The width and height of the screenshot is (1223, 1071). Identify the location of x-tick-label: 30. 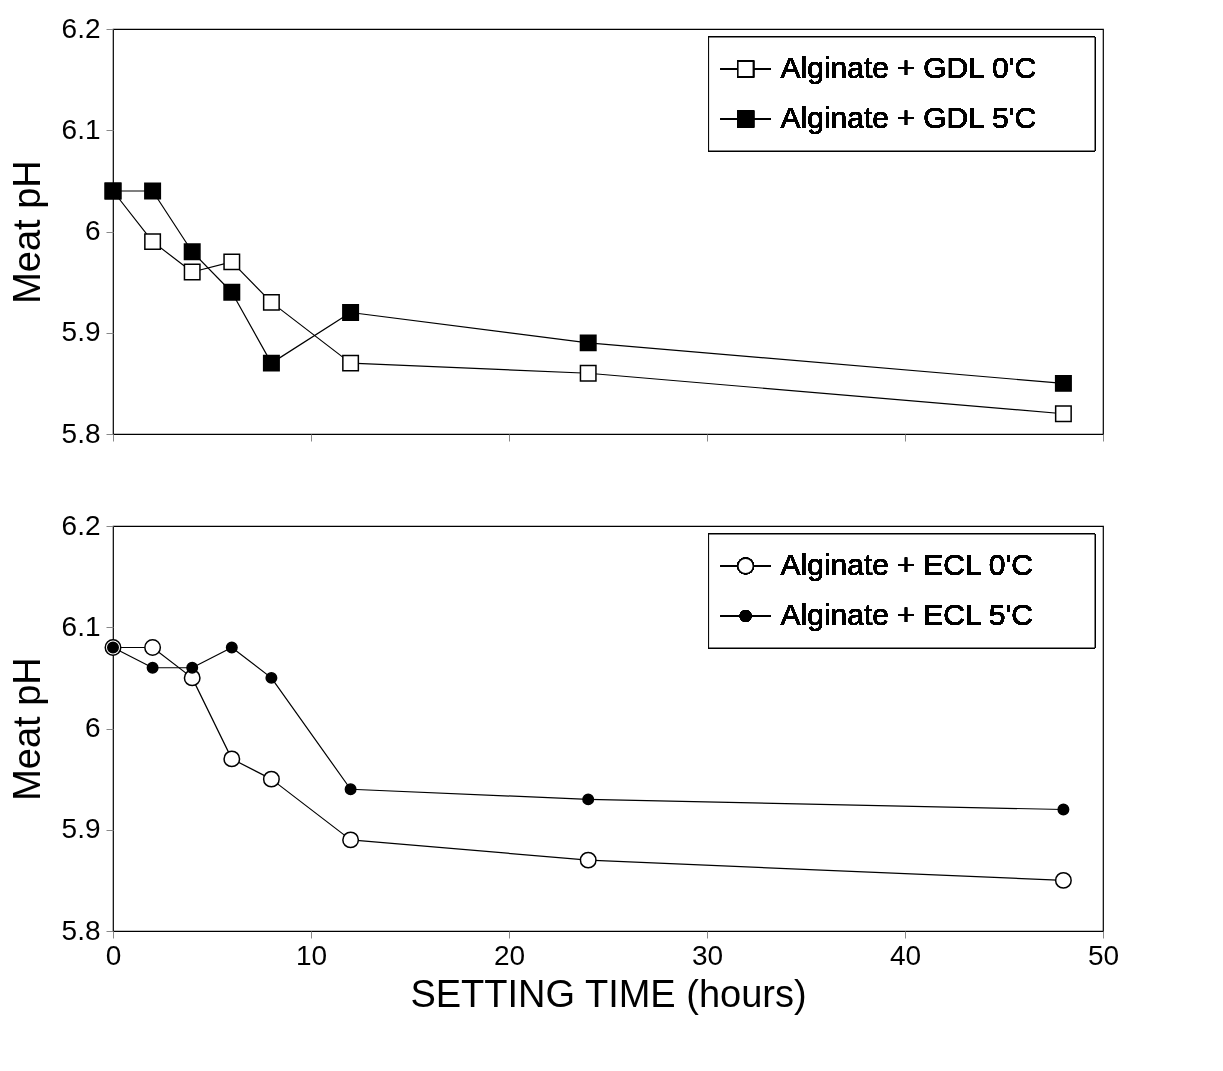
(707, 955).